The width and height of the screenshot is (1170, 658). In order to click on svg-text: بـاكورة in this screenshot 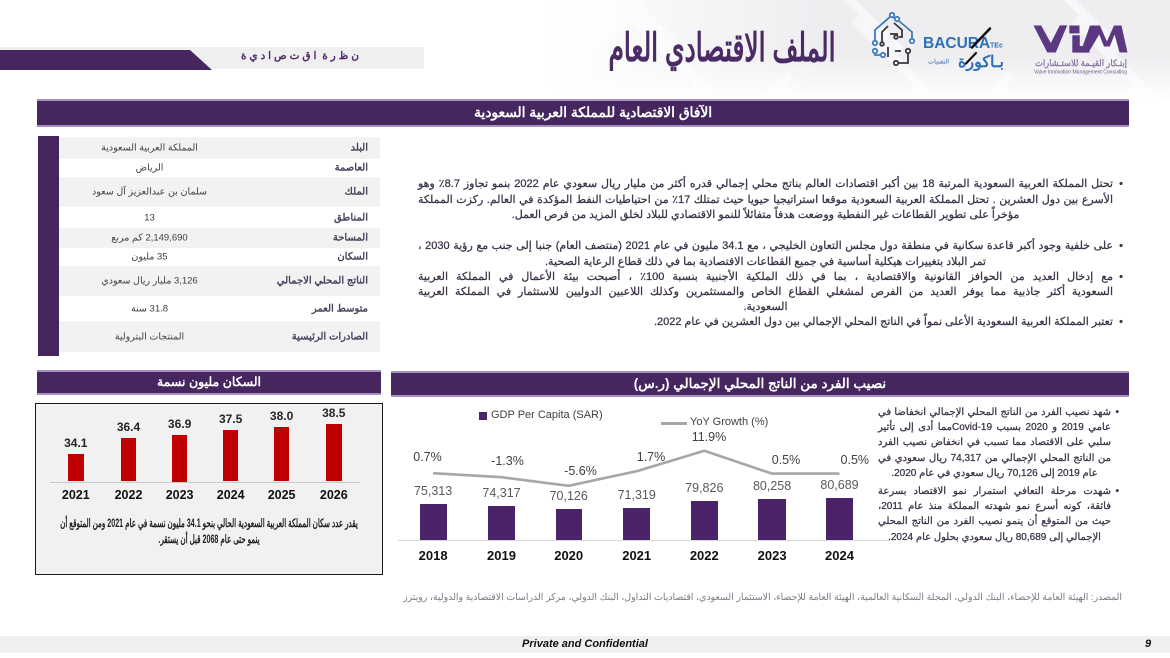, I will do `click(981, 62)`.